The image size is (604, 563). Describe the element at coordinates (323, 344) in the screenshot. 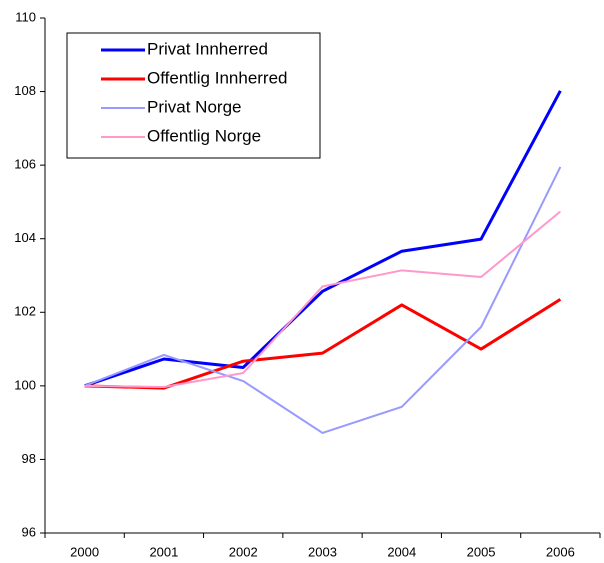

I see `series-line` at that location.